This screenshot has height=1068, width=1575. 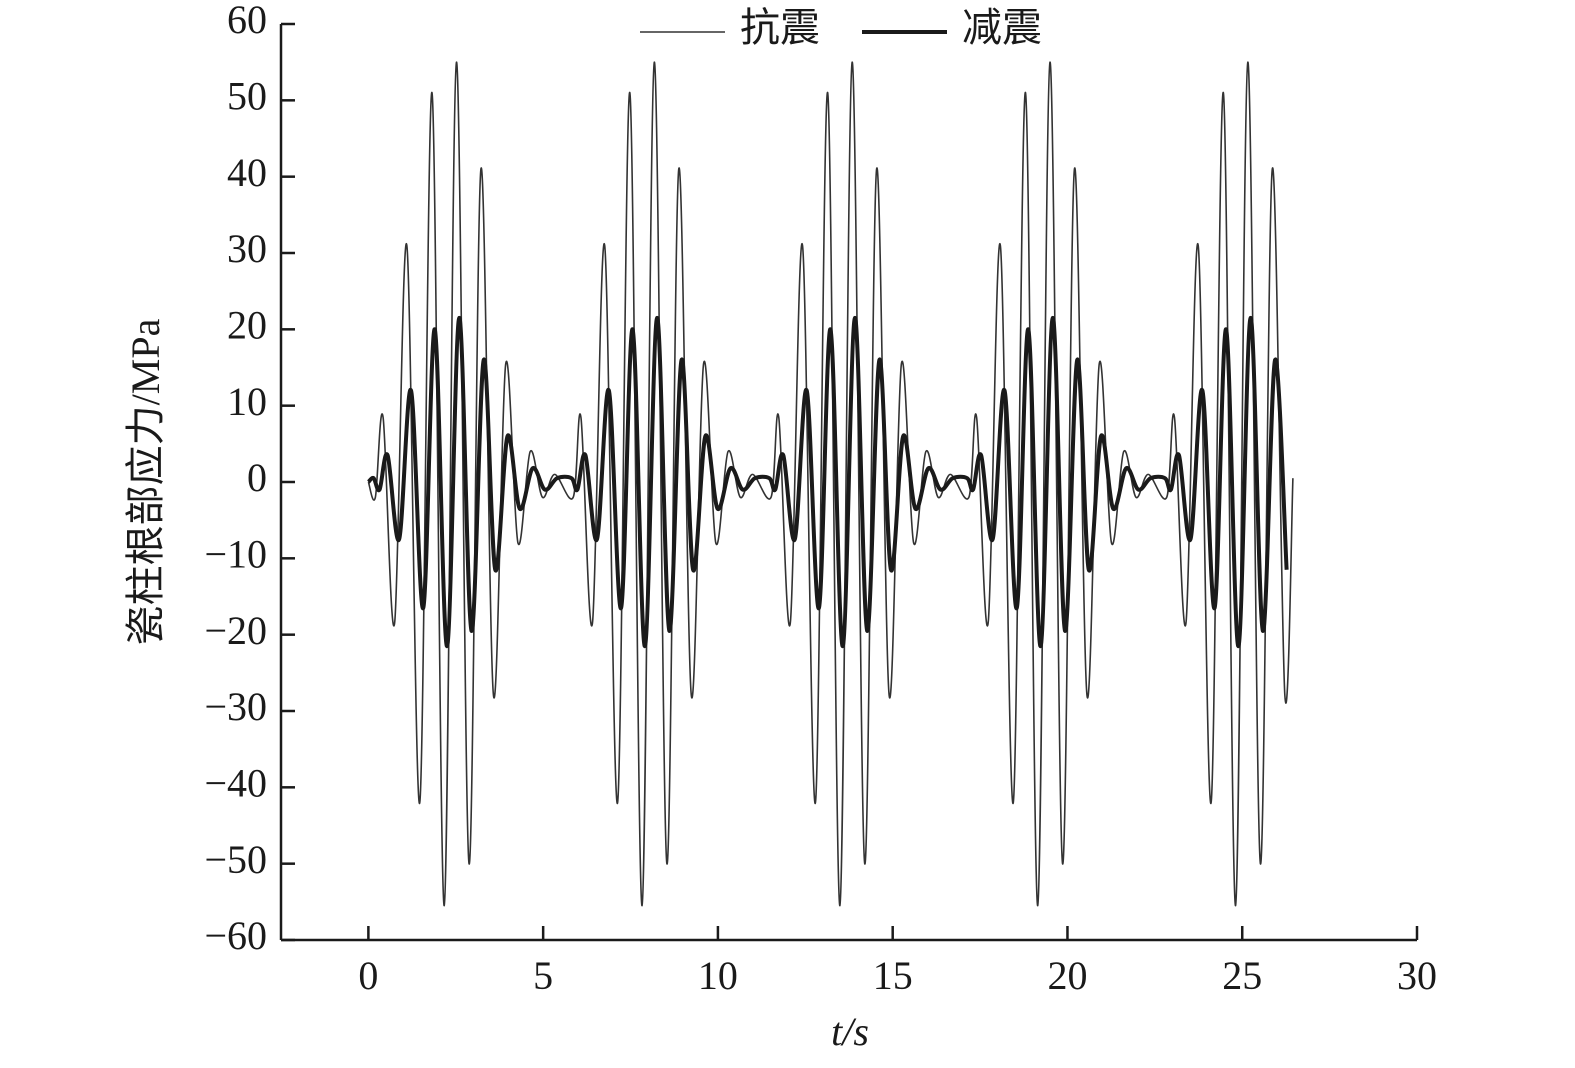 What do you see at coordinates (247, 325) in the screenshot?
I see `y-tick-label: 20` at bounding box center [247, 325].